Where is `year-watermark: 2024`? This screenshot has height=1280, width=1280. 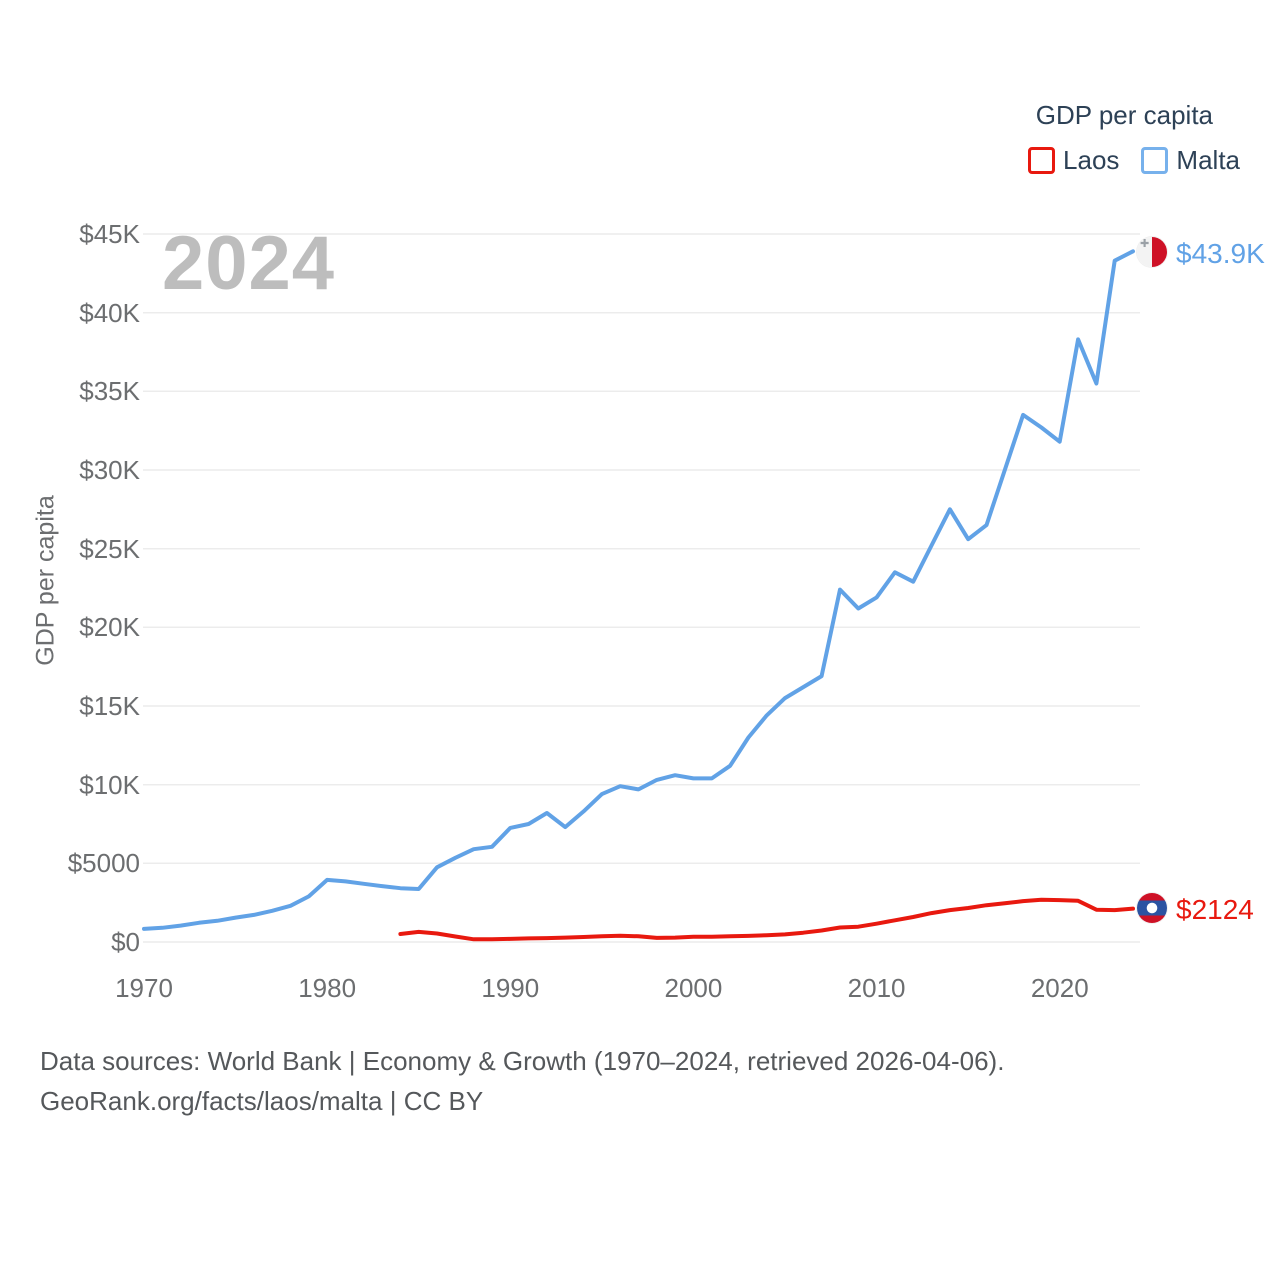
year-watermark: 2024 is located at coordinates (249, 263).